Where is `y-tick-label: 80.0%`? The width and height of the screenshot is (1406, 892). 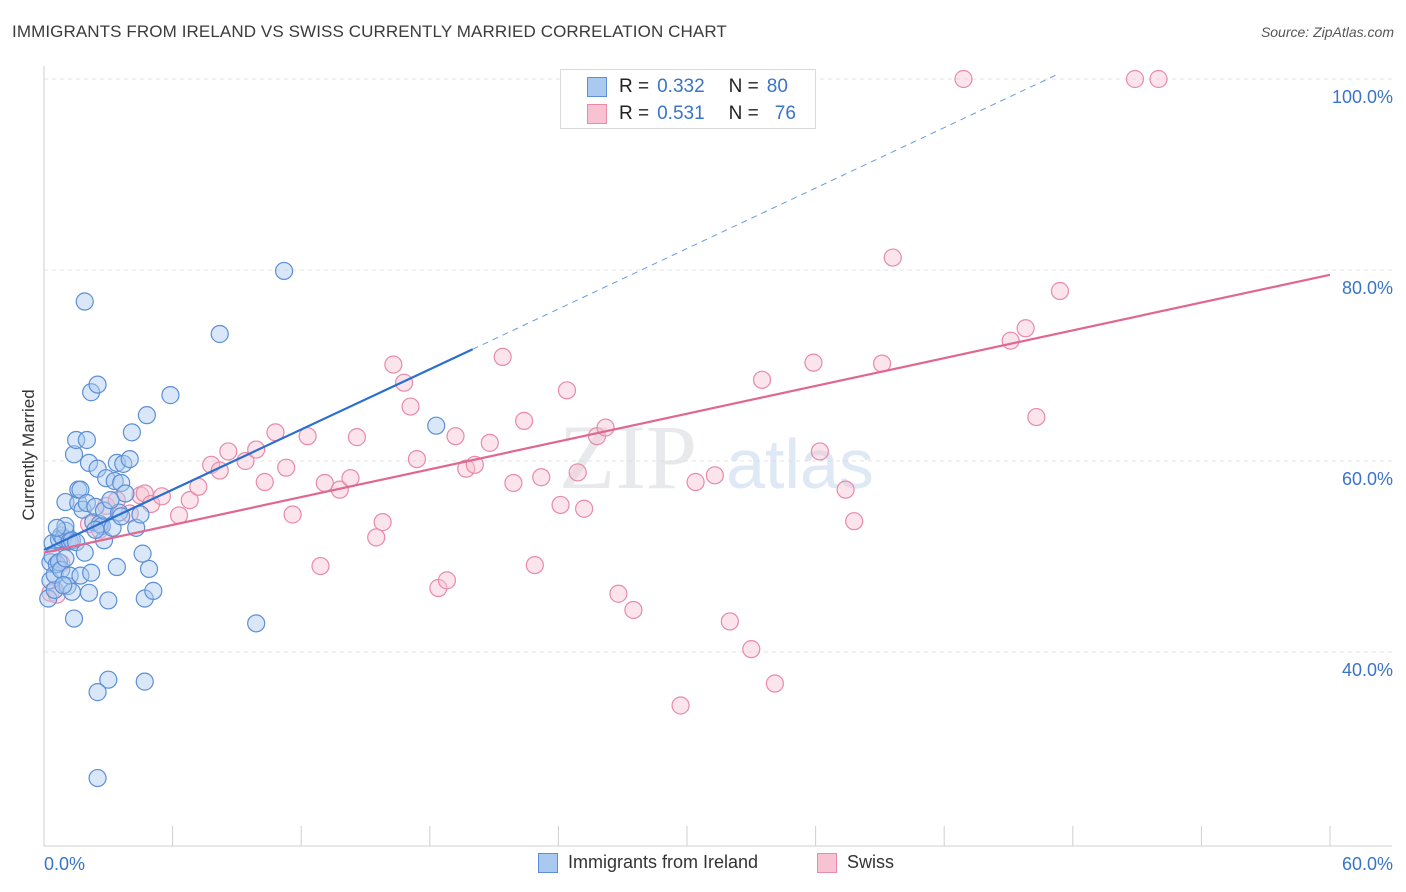 y-tick-label: 80.0% is located at coordinates (1367, 288).